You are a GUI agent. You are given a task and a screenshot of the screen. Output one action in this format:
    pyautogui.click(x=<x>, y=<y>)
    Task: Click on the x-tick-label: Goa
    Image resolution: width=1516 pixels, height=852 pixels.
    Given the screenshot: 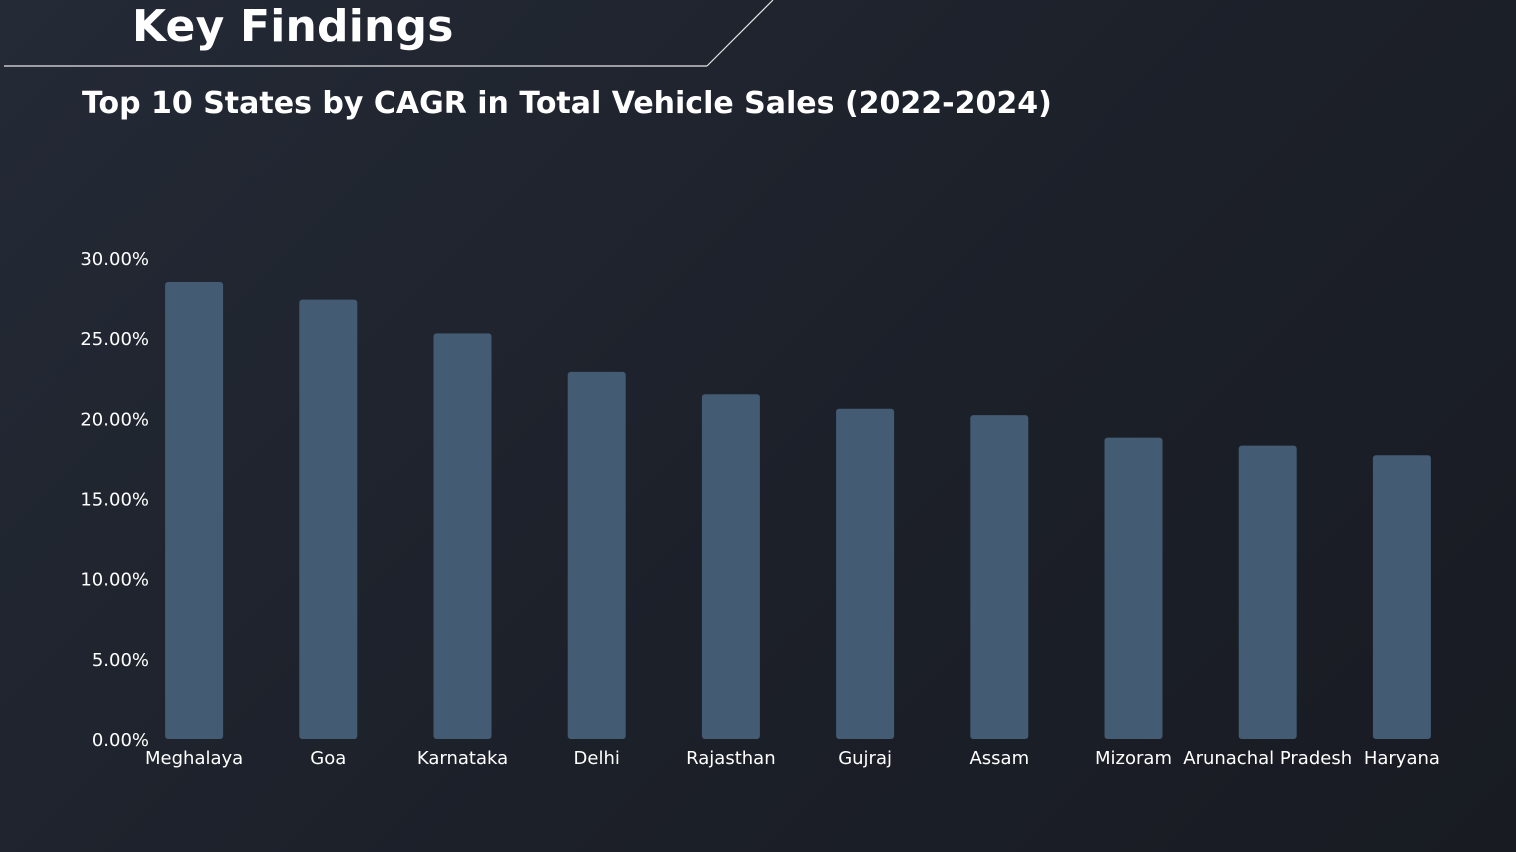 What is the action you would take?
    pyautogui.click(x=328, y=758)
    